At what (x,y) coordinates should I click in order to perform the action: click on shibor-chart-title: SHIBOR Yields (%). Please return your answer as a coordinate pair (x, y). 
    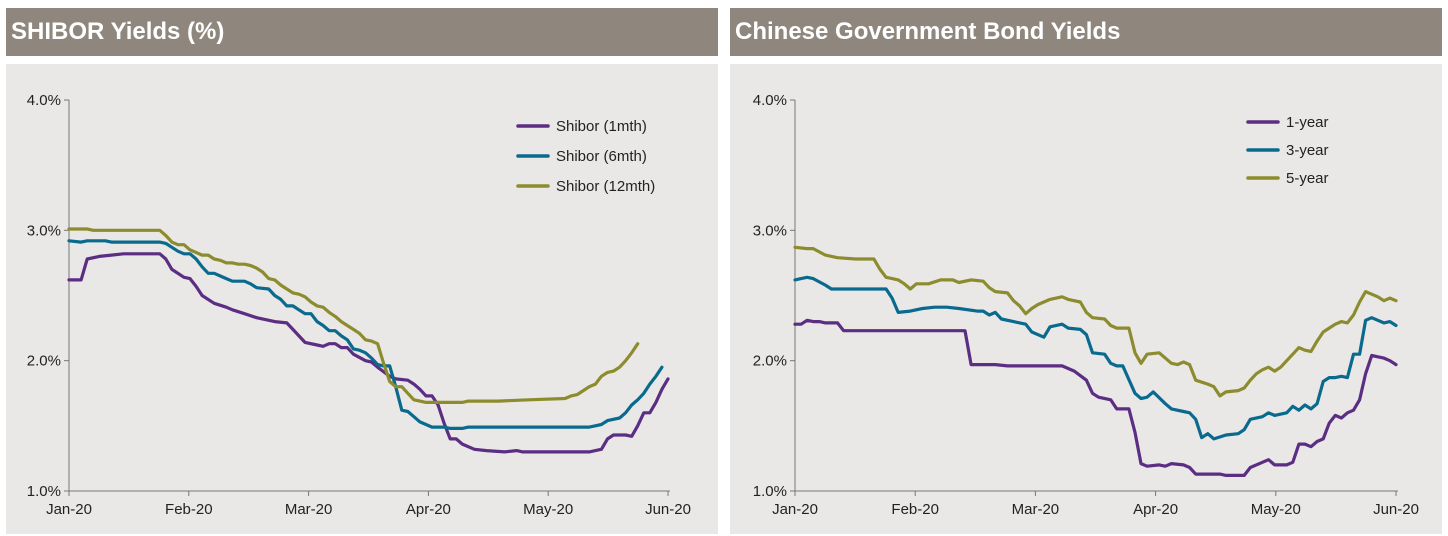
    Looking at the image, I should click on (362, 32).